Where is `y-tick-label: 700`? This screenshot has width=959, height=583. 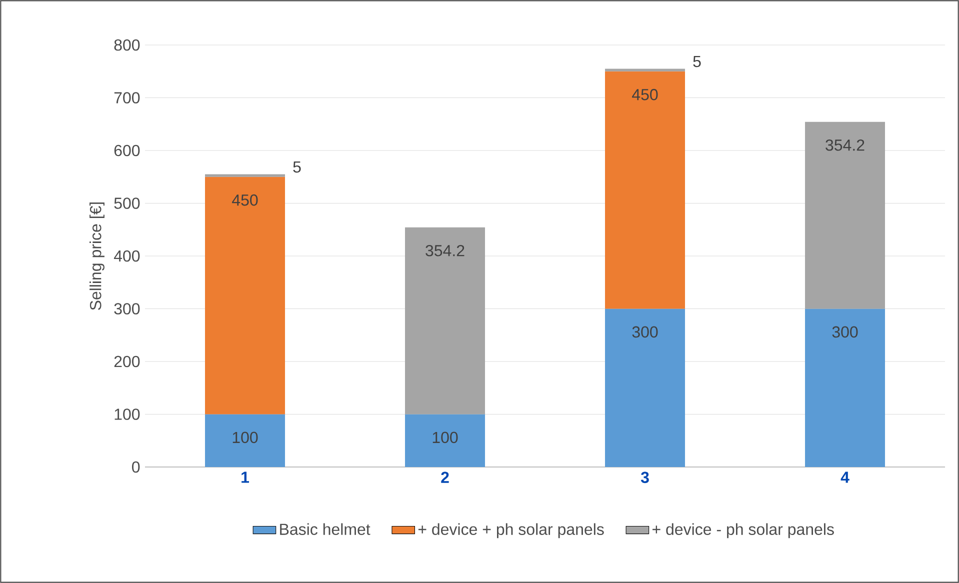 y-tick-label: 700 is located at coordinates (127, 98).